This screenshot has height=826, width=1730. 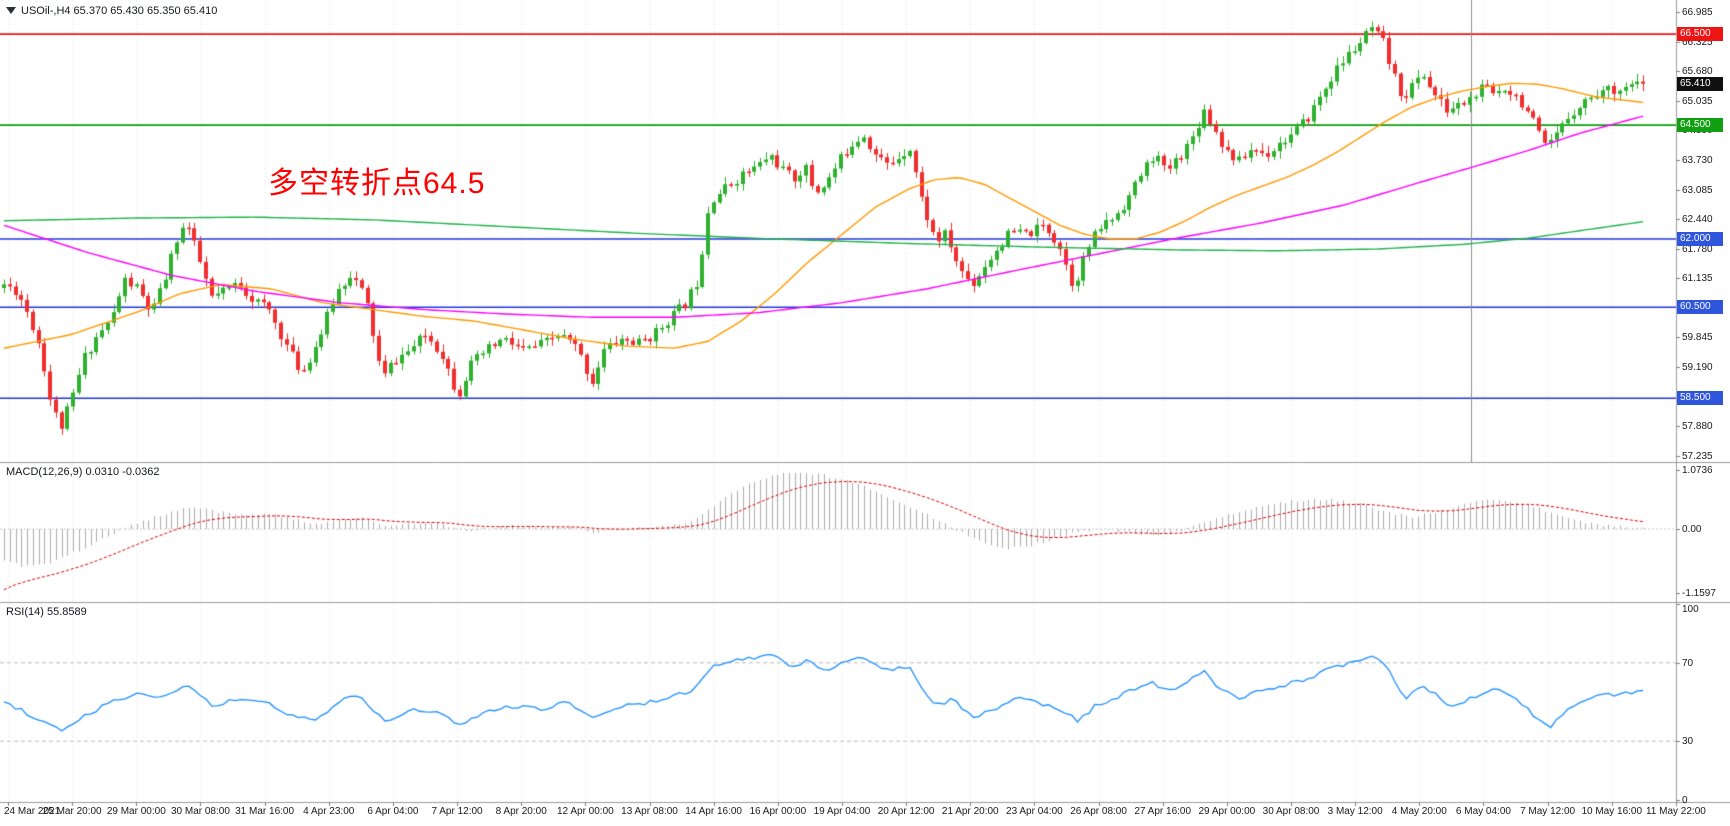 What do you see at coordinates (393, 811) in the screenshot?
I see `time-axis-label: 6 Apr 04:00` at bounding box center [393, 811].